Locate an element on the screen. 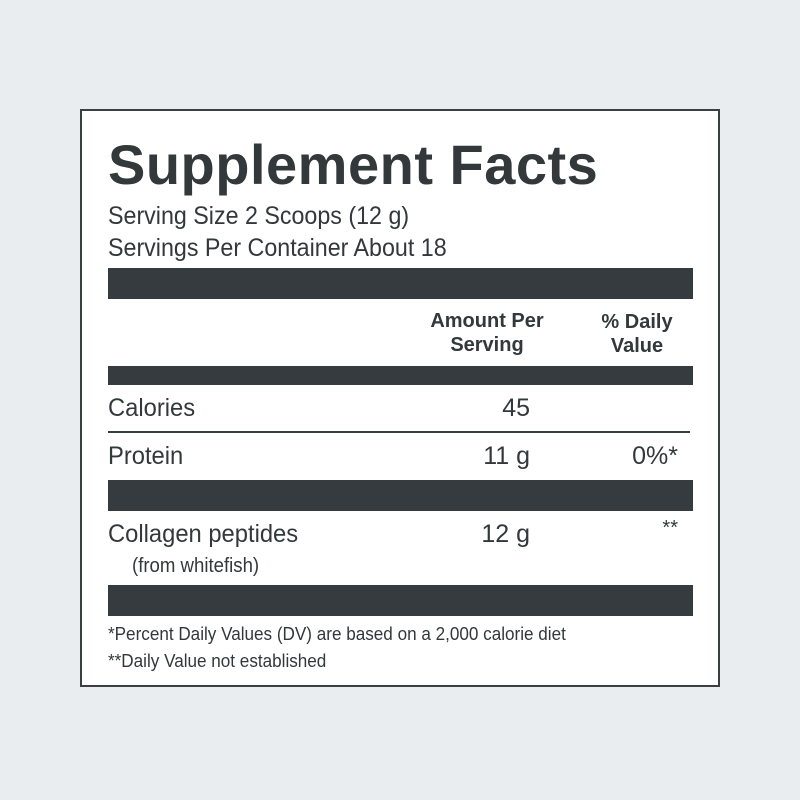 The image size is (800, 800). row-calories-amount: 45 is located at coordinates (516, 408).